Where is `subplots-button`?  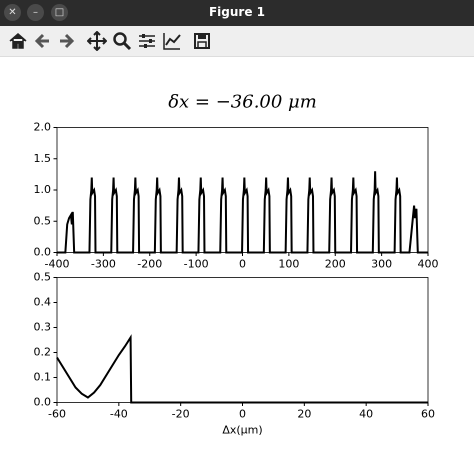
subplots-button is located at coordinates (147, 41).